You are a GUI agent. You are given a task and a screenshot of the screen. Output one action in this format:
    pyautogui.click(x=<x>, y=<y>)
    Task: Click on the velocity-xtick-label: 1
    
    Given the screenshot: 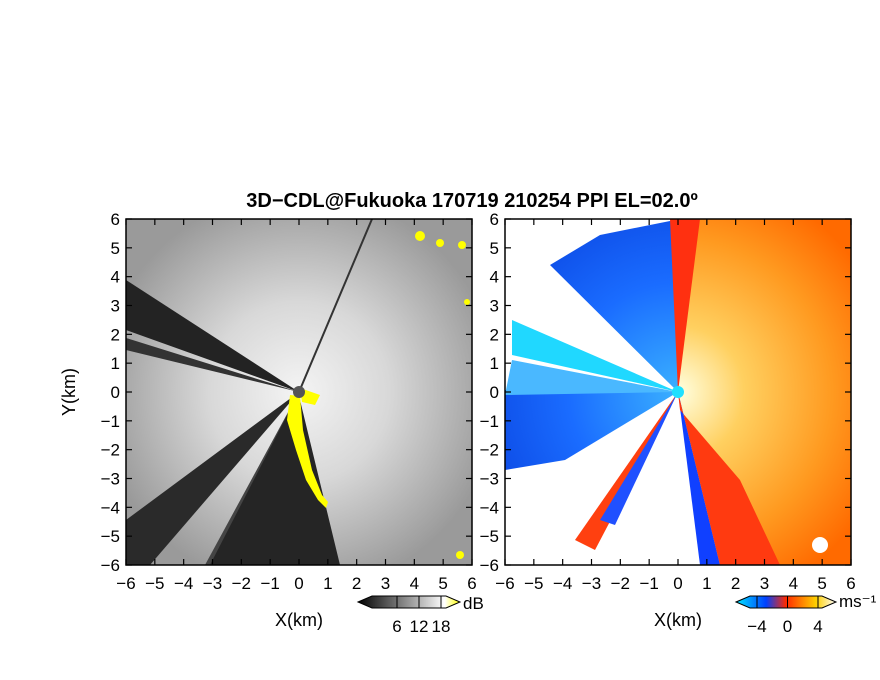 What is the action you would take?
    pyautogui.click(x=706, y=583)
    